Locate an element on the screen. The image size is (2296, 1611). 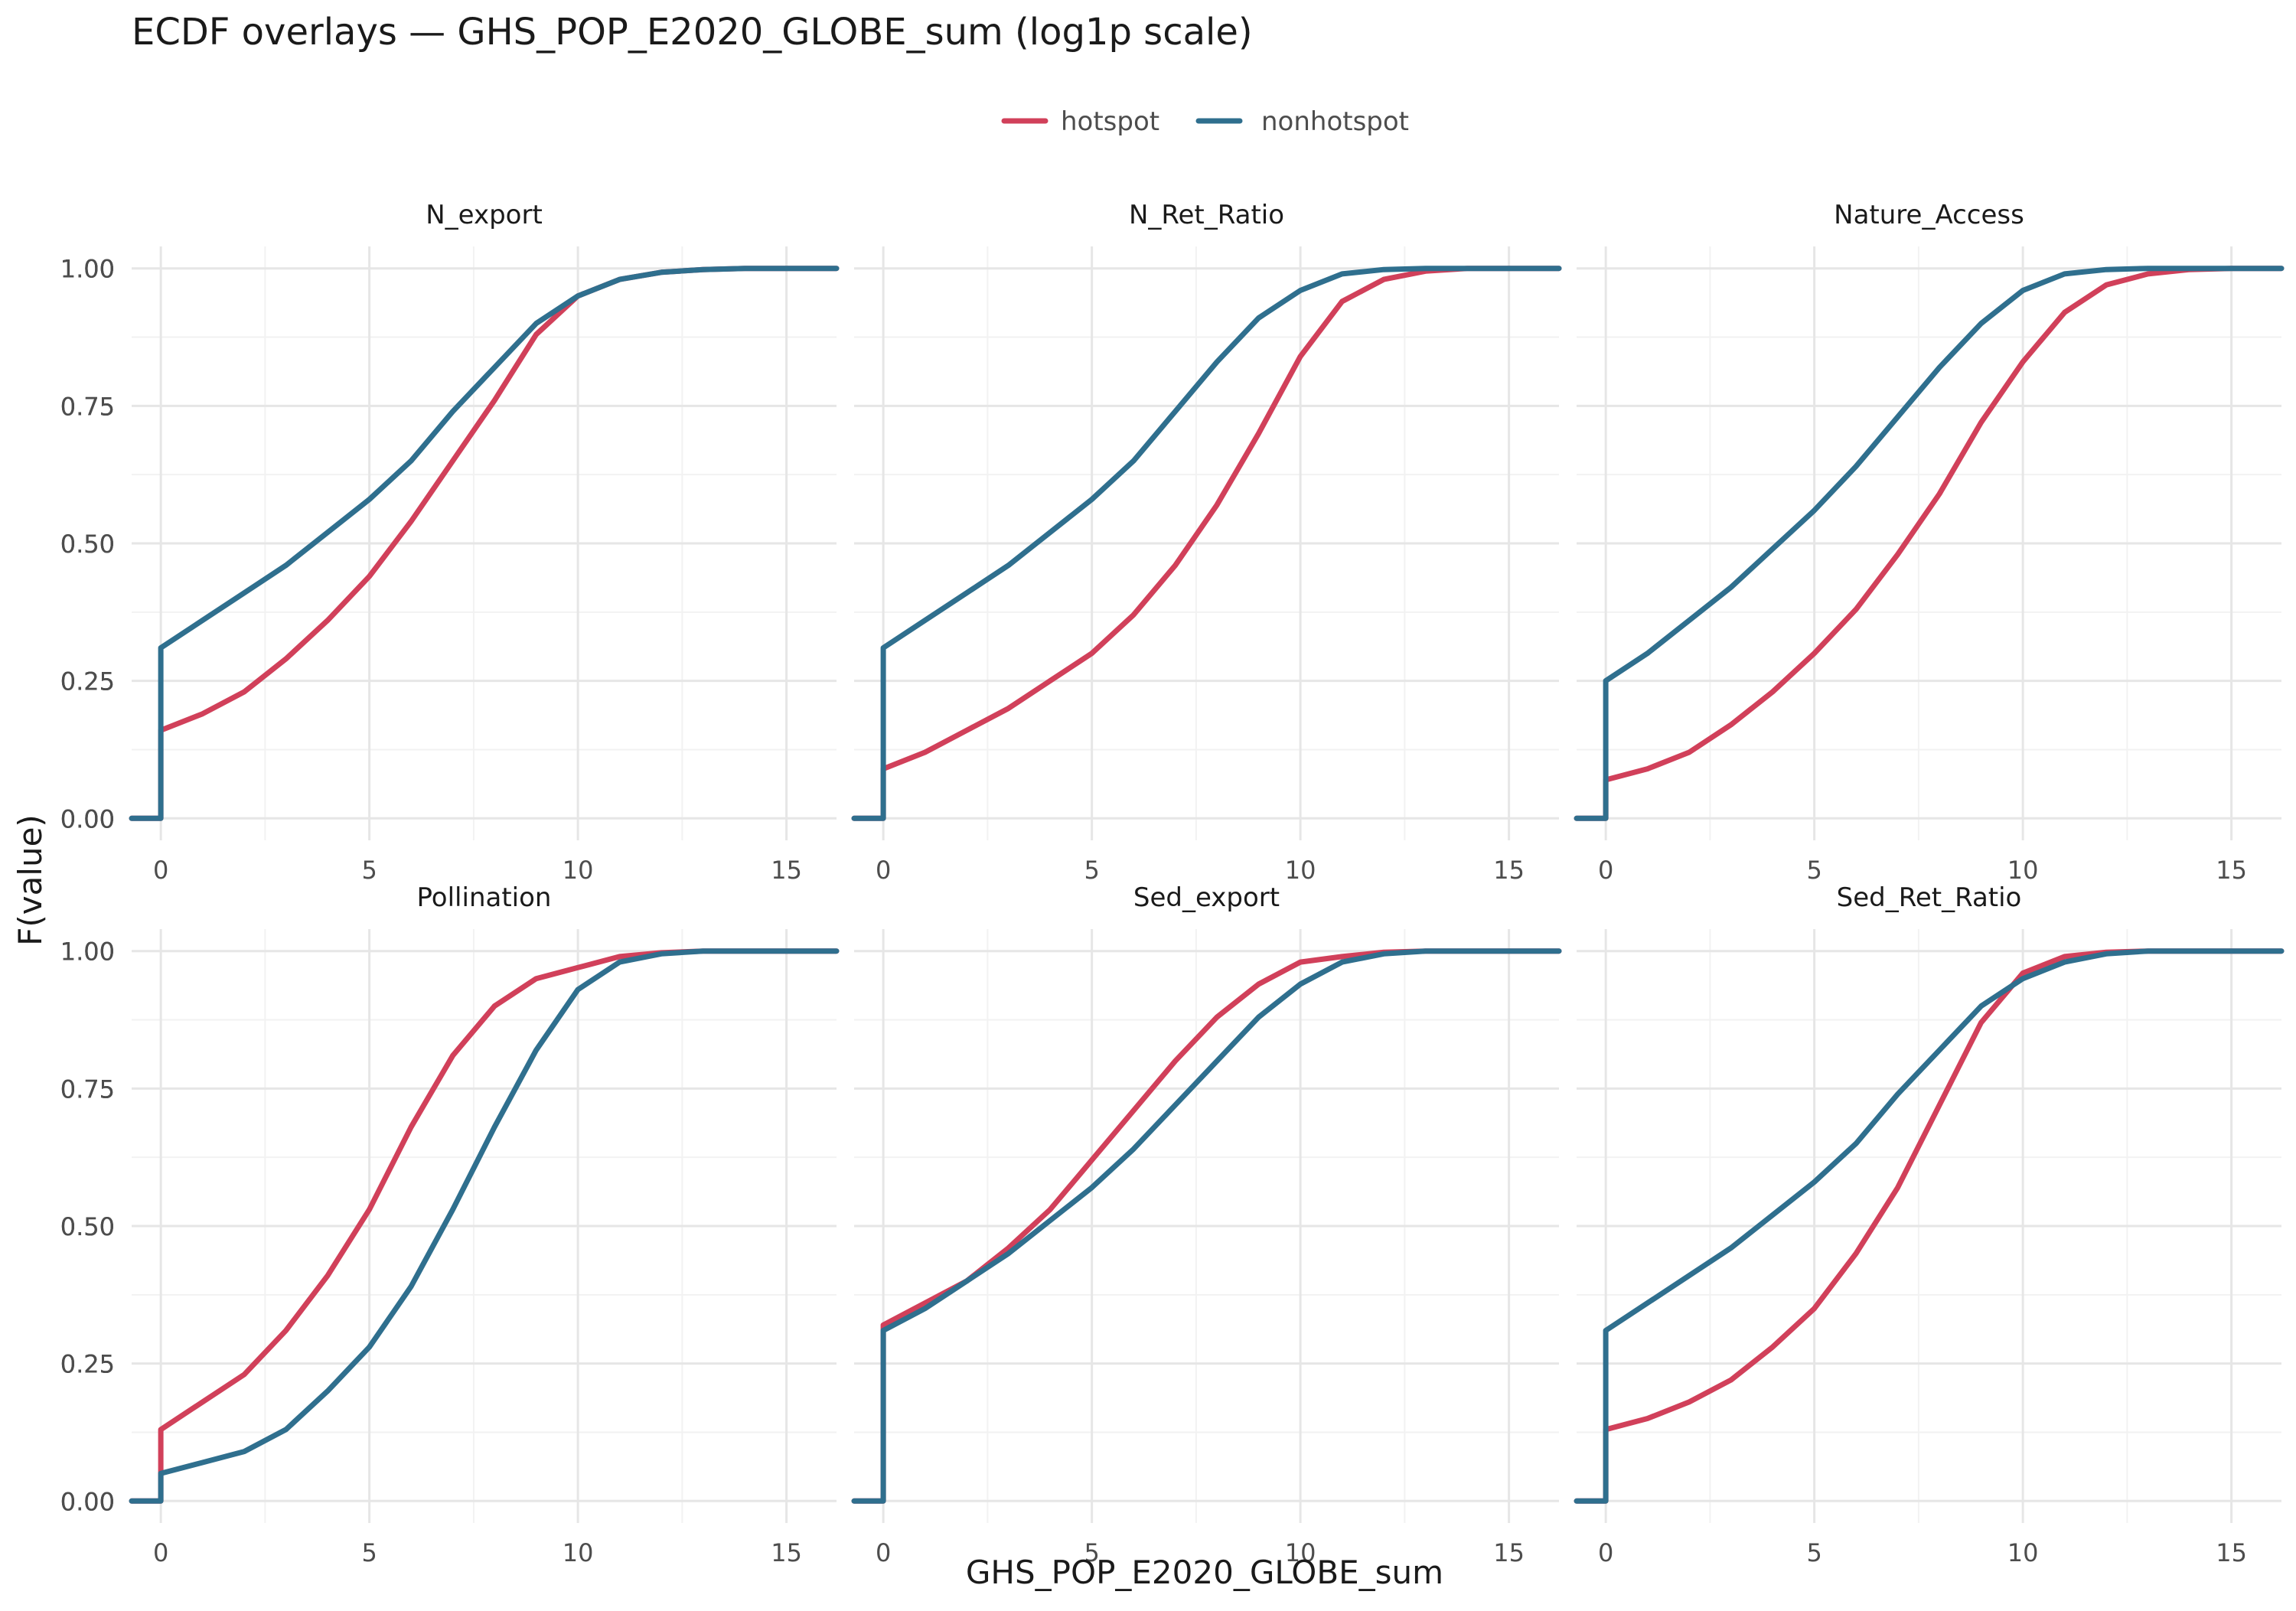
panel-Pollination: Pollination 0.00 0.25 0.50 0.75 1.00 0 5 10 15 is located at coordinates (450, 1224).